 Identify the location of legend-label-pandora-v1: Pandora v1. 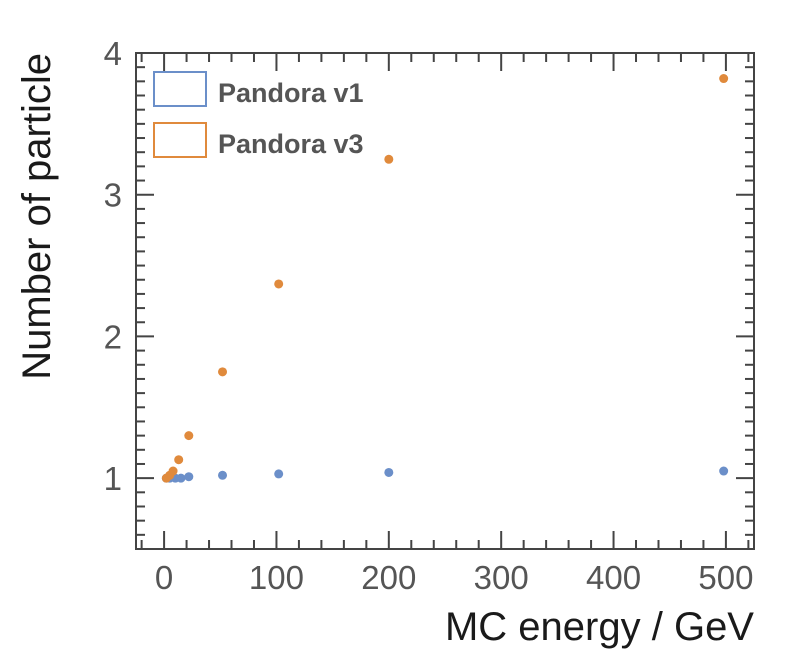
(291, 93).